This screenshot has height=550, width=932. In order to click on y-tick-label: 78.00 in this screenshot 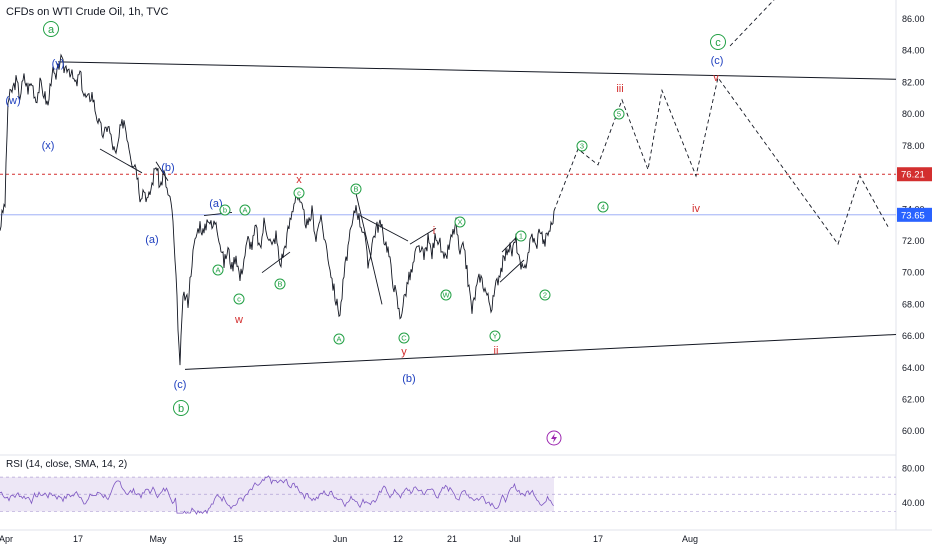, I will do `click(913, 146)`.